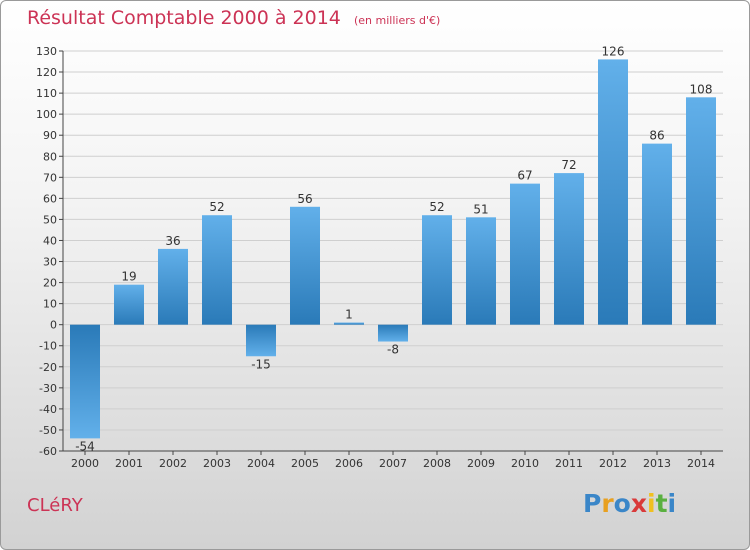 This screenshot has height=550, width=750. Describe the element at coordinates (50, 262) in the screenshot. I see `y-tick-label: 30` at that location.